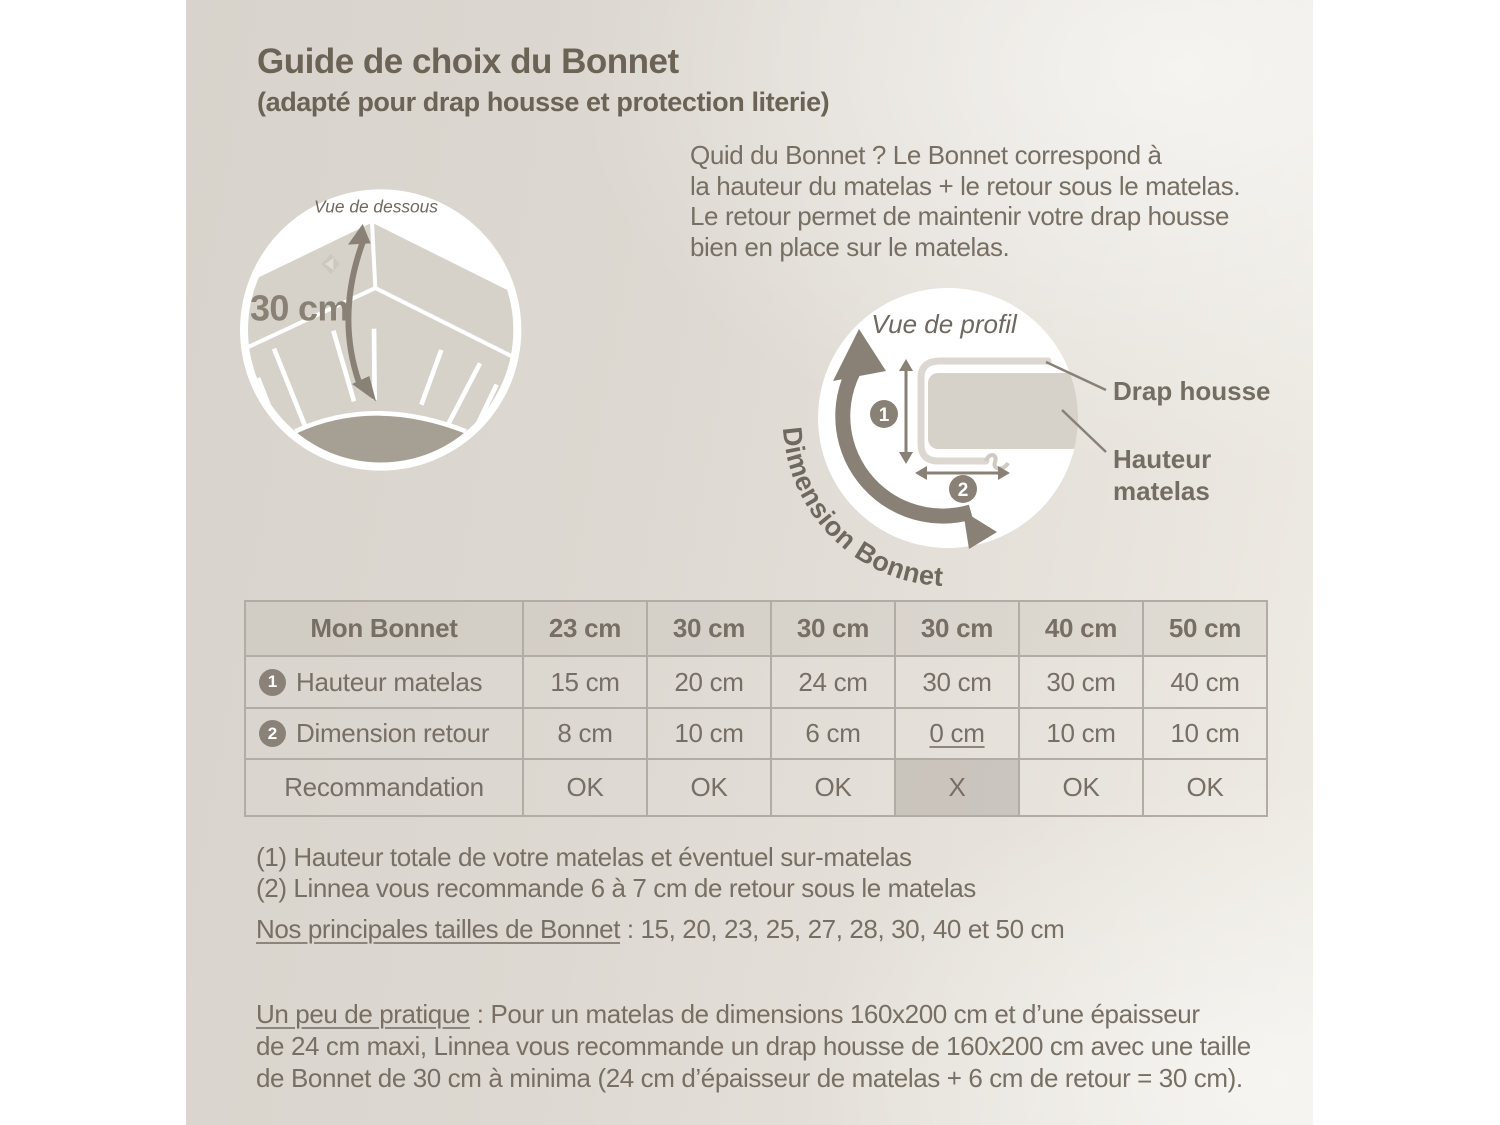 The image size is (1500, 1125). I want to click on callout-pointer-lines, so click(1076, 406).